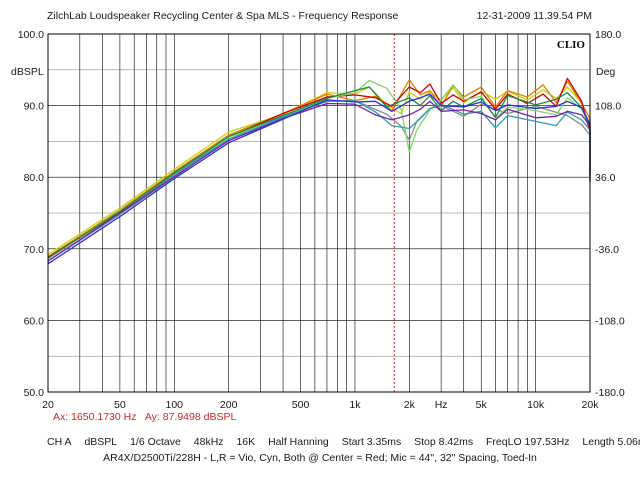  Describe the element at coordinates (610, 321) in the screenshot. I see `y2-tick-label: -108.0` at that location.